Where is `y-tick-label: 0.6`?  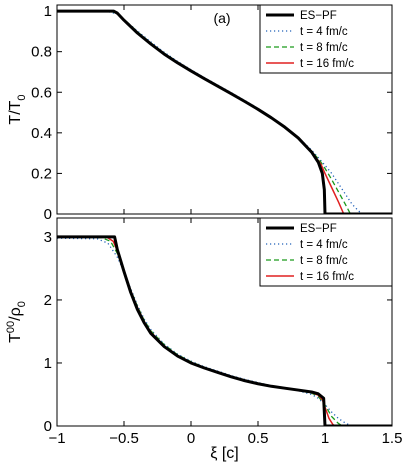 y-tick-label: 0.6 is located at coordinates (41, 92).